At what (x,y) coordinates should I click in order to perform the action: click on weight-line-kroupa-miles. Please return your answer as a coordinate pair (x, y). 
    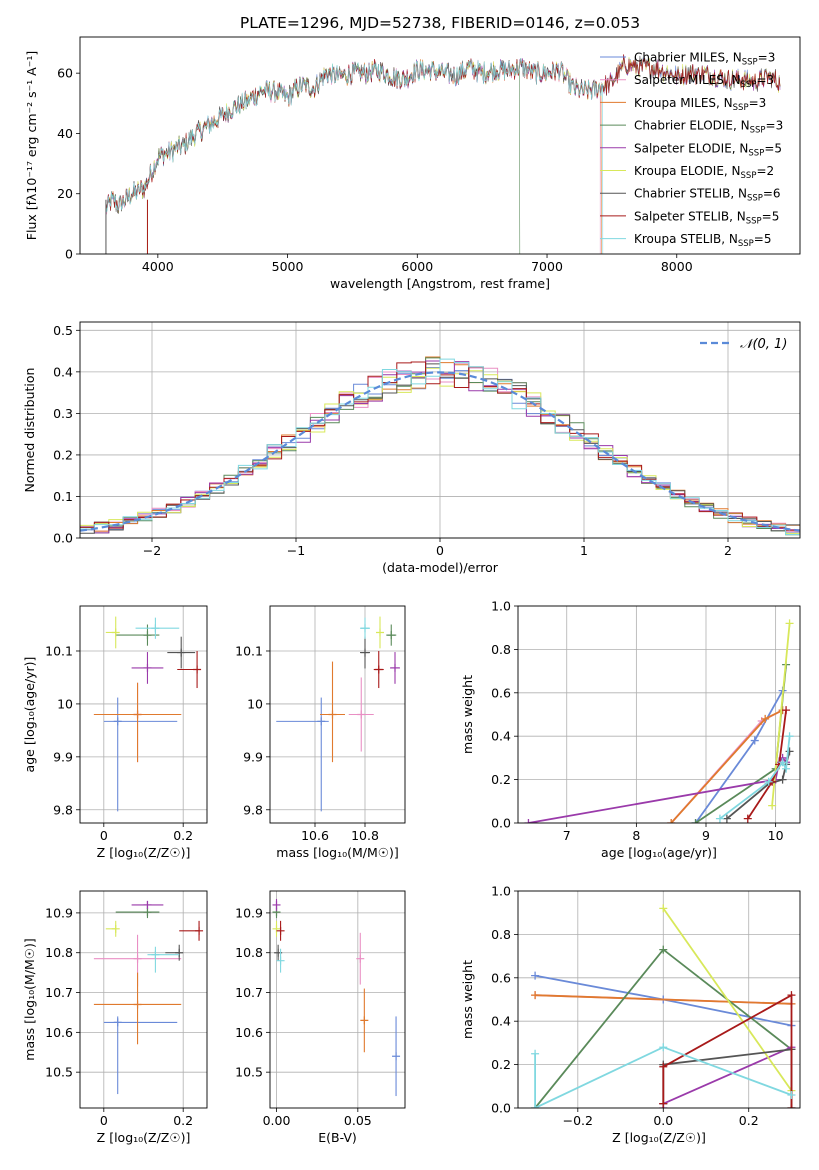
    Looking at the image, I should click on (663, 999).